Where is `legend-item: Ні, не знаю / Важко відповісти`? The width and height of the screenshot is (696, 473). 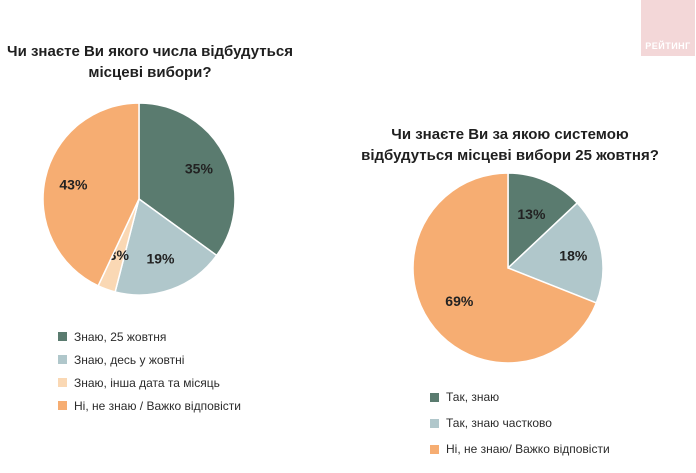 legend-item: Ні, не знаю / Важко відповісти is located at coordinates (149, 405).